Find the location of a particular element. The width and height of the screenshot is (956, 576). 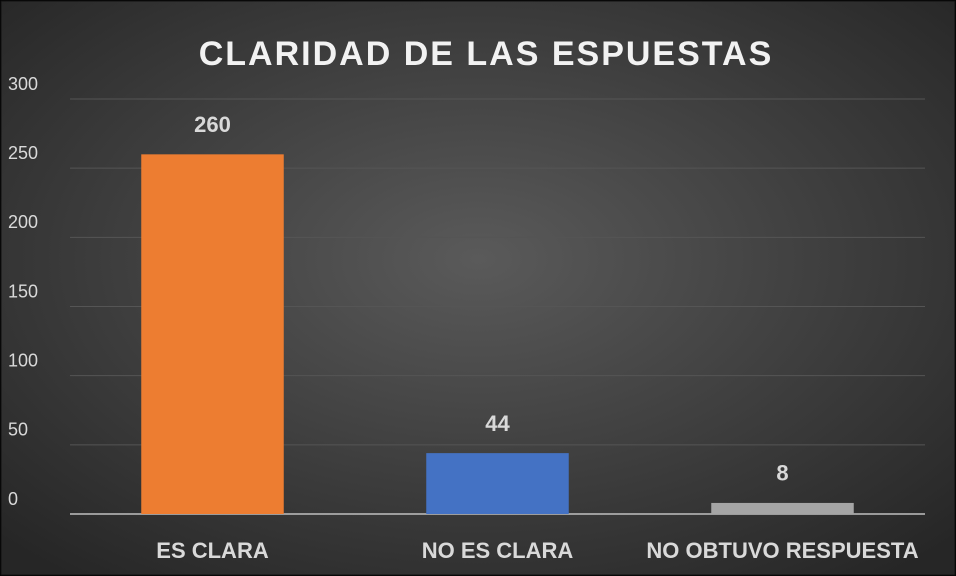

x-tick-label: NO ES CLARA is located at coordinates (498, 550).